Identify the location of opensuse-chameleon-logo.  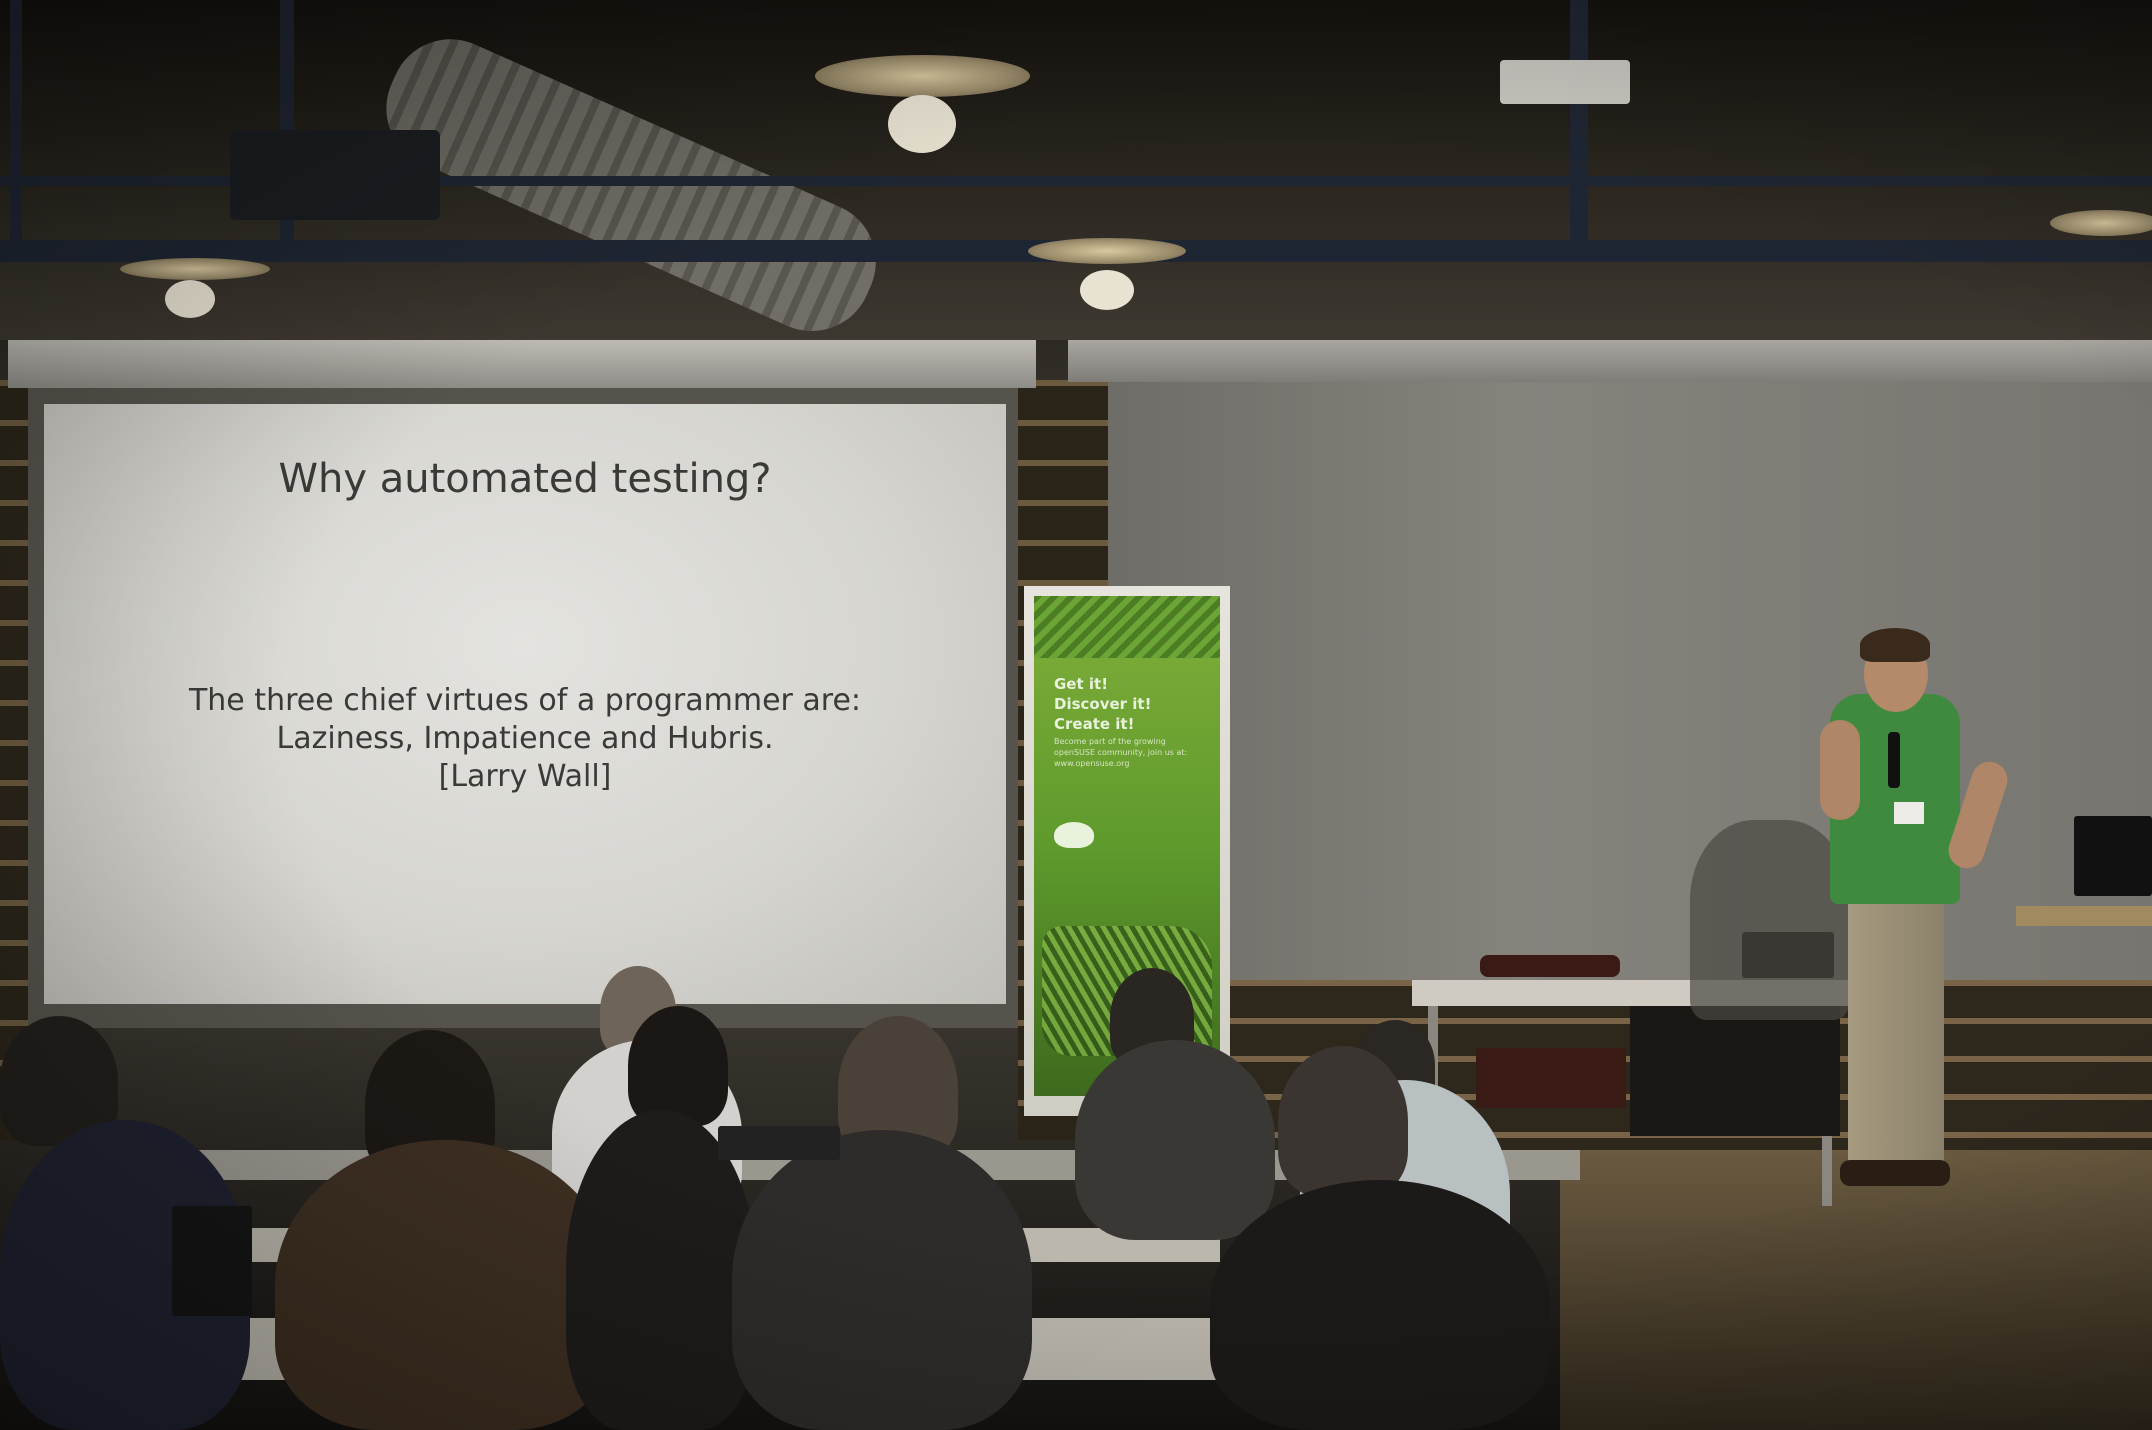
(1074, 835).